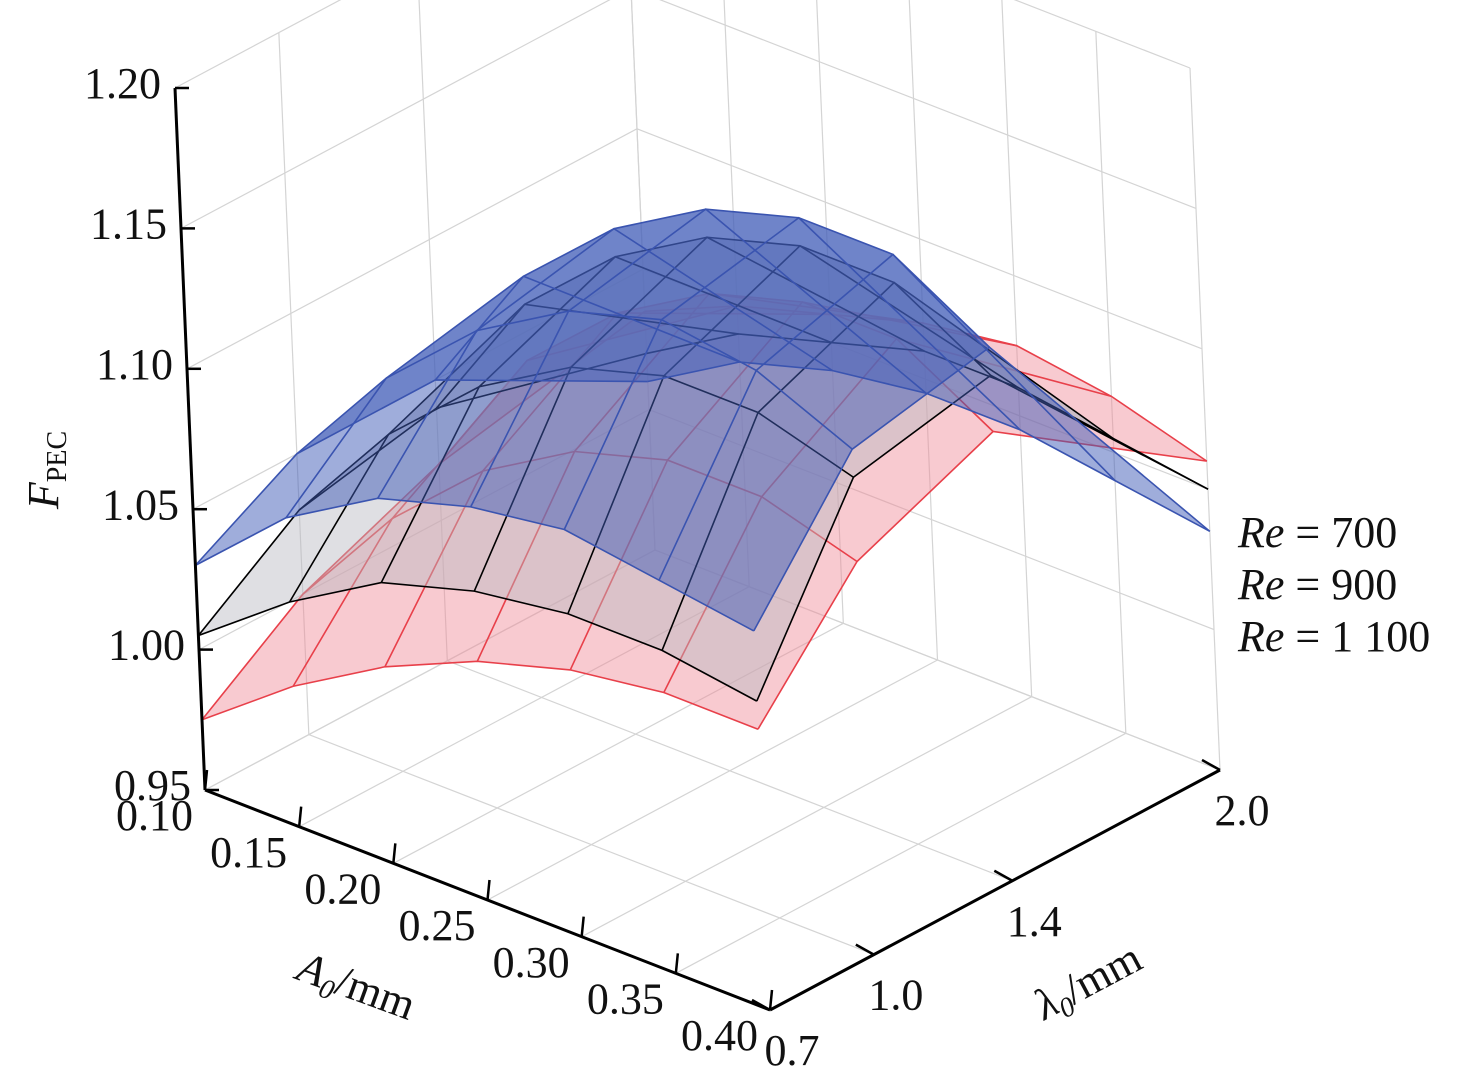 The height and width of the screenshot is (1083, 1476). I want to click on legend-label-part: = 900, so click(1340, 584).